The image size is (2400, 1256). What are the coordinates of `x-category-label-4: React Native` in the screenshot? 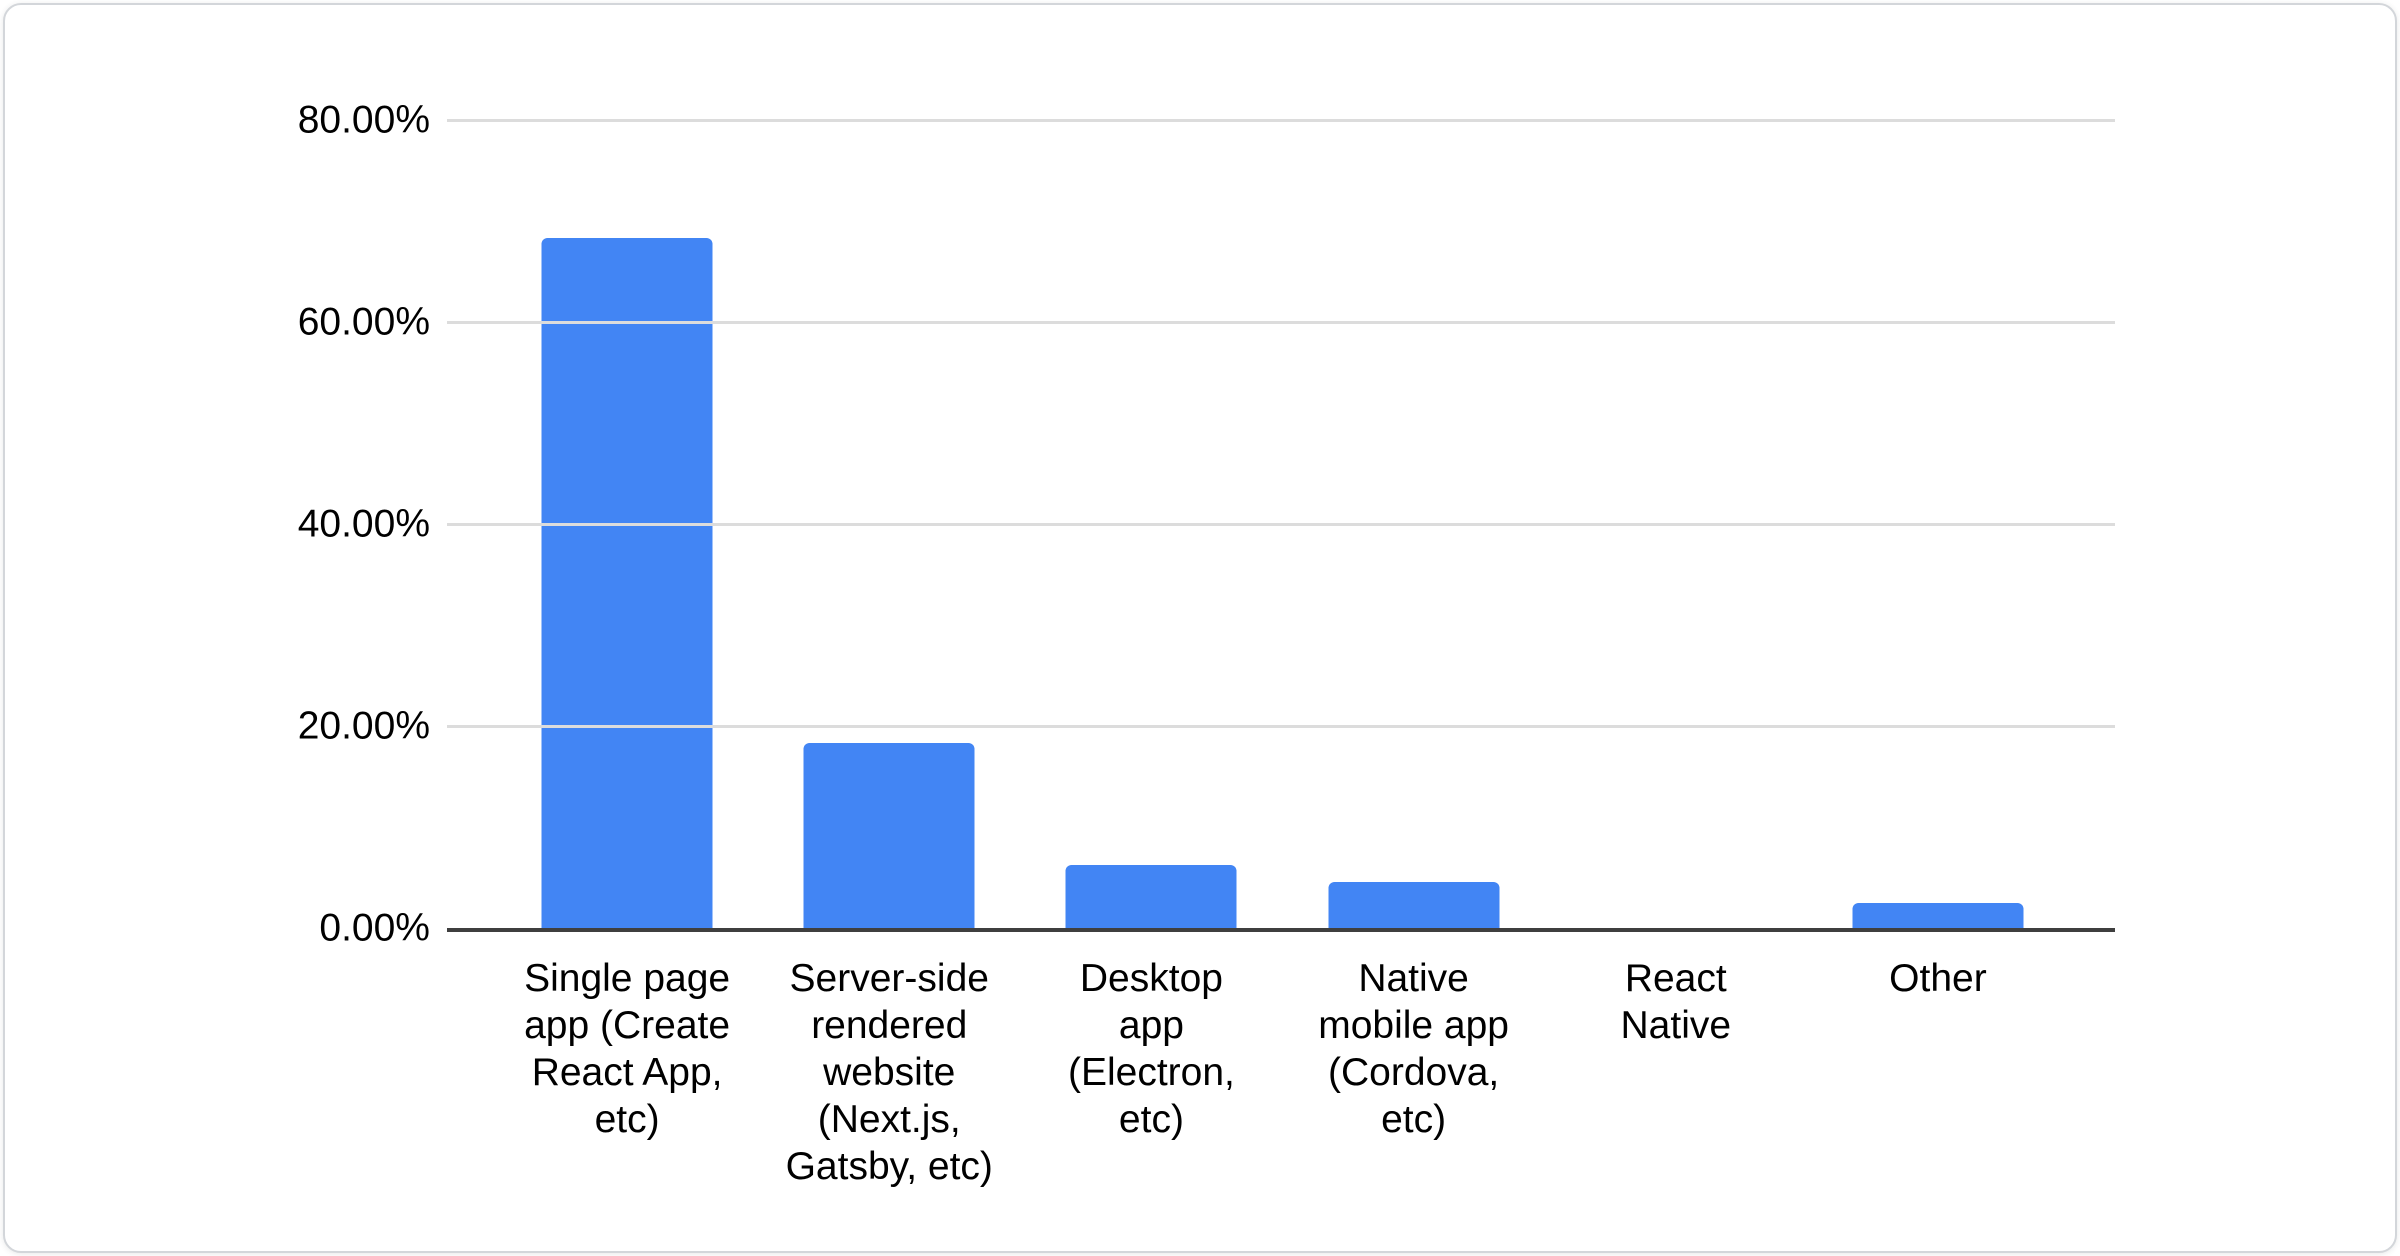 It's located at (1676, 1002).